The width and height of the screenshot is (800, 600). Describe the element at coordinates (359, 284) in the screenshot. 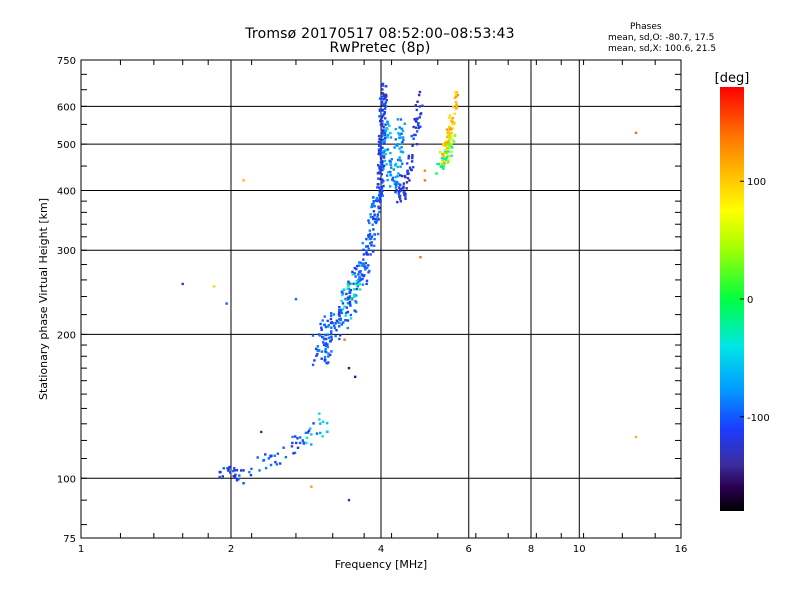

I see `trace-point-f1-green` at that location.